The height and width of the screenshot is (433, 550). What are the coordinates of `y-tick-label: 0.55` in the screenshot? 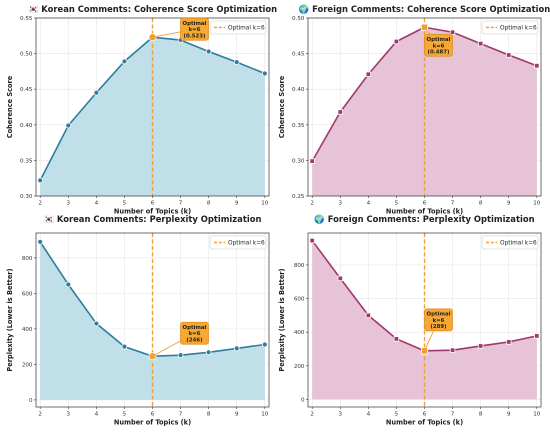 It's located at (26, 19).